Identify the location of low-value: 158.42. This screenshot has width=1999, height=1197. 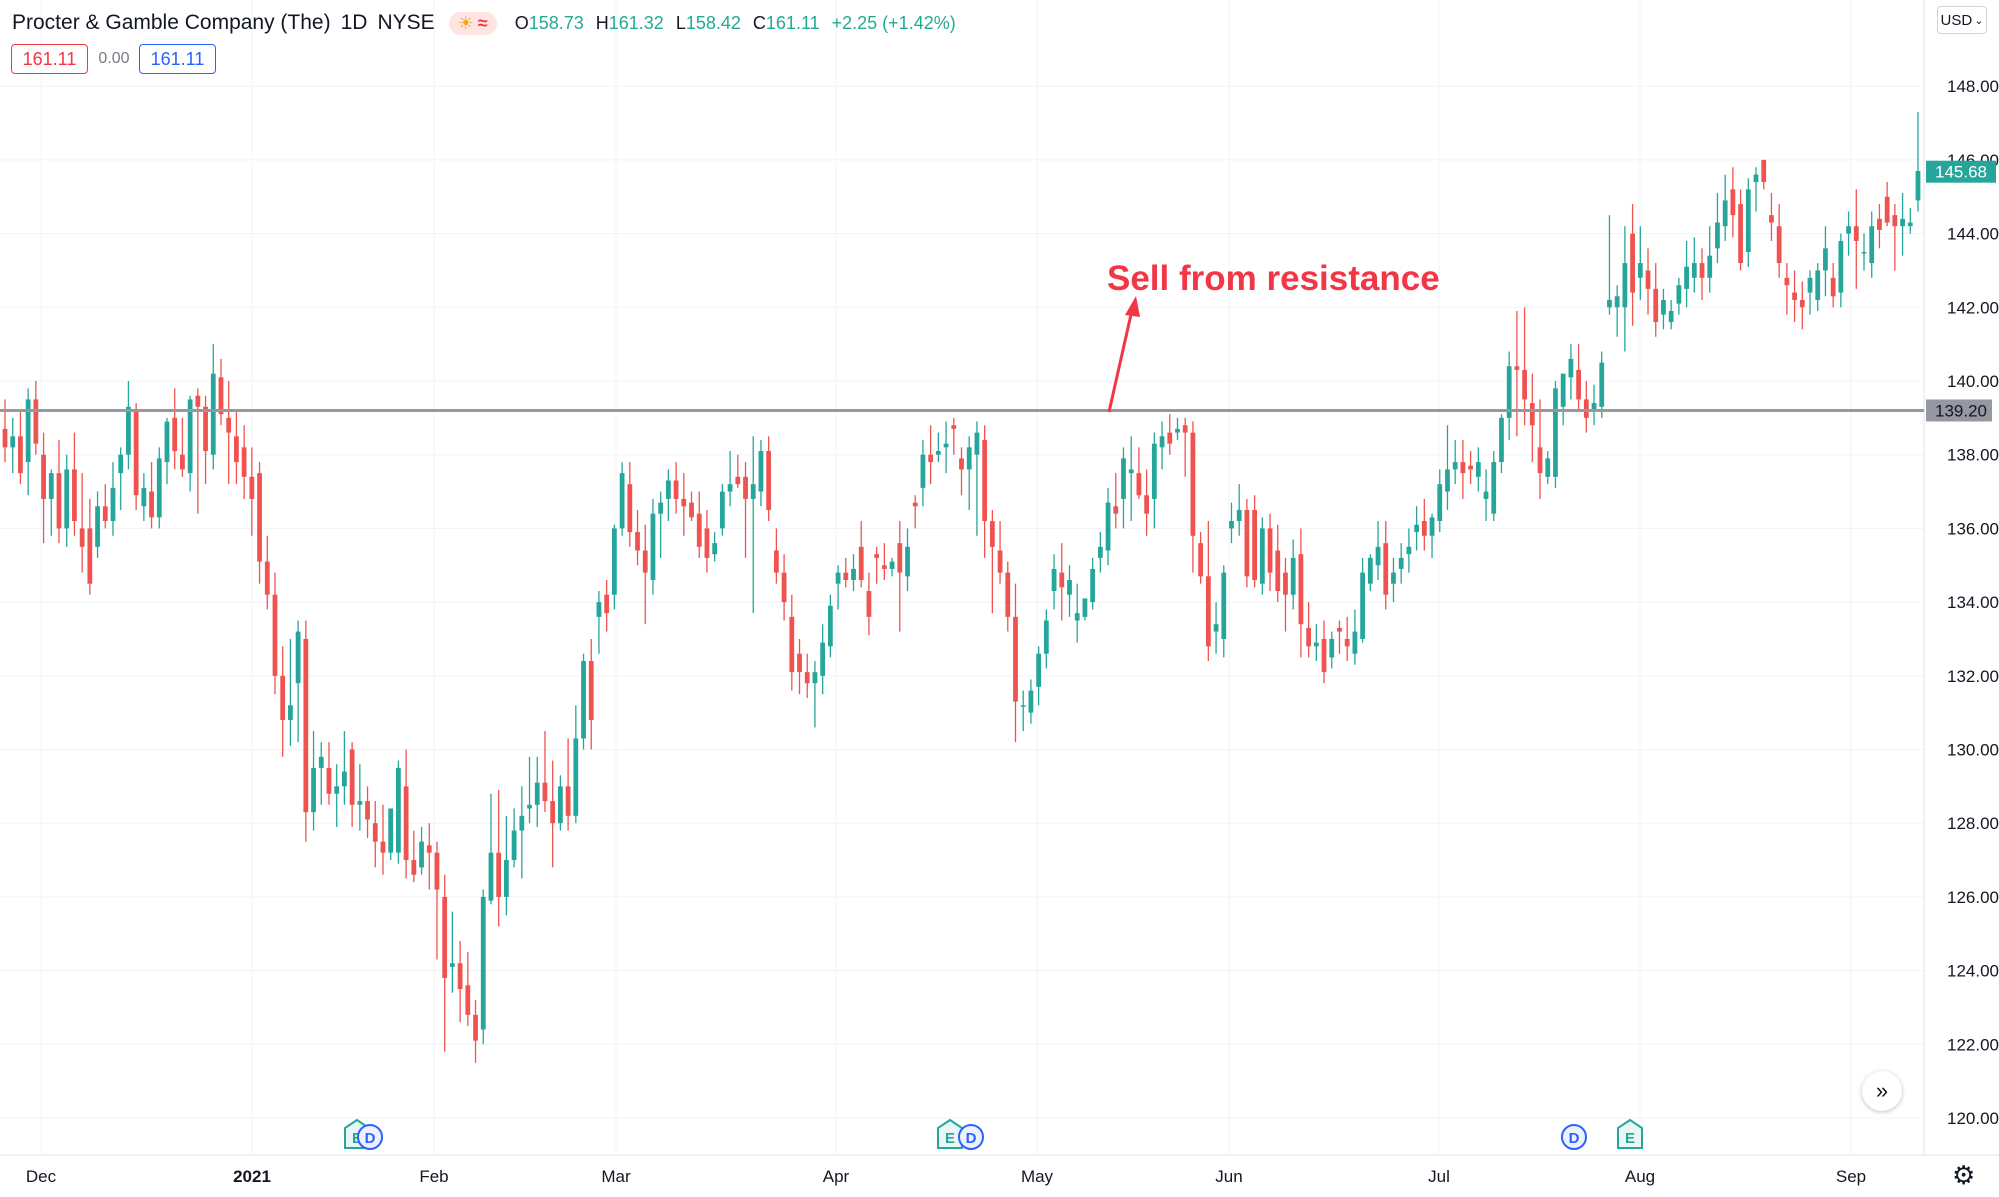
(713, 22).